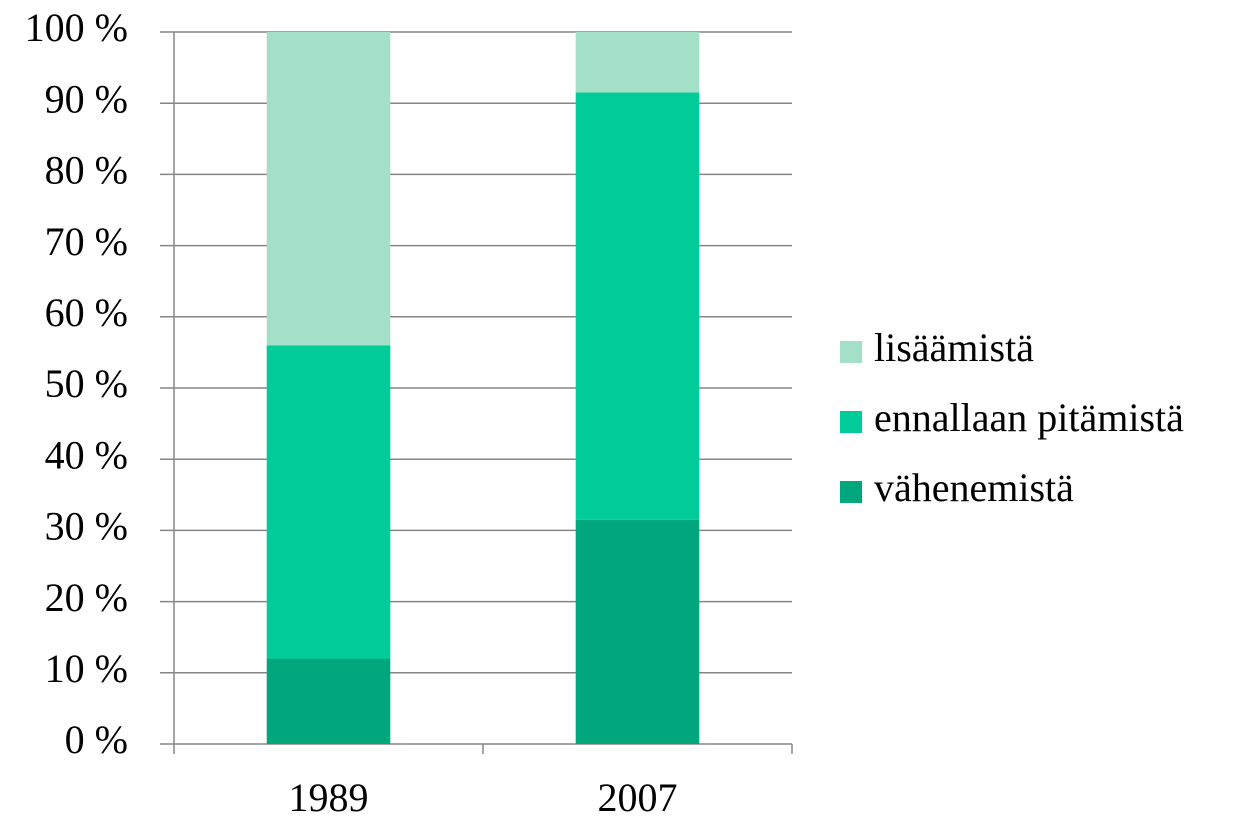 Image resolution: width=1253 pixels, height=822 pixels. Describe the element at coordinates (86, 454) in the screenshot. I see `y-tick-label: 40 %` at that location.